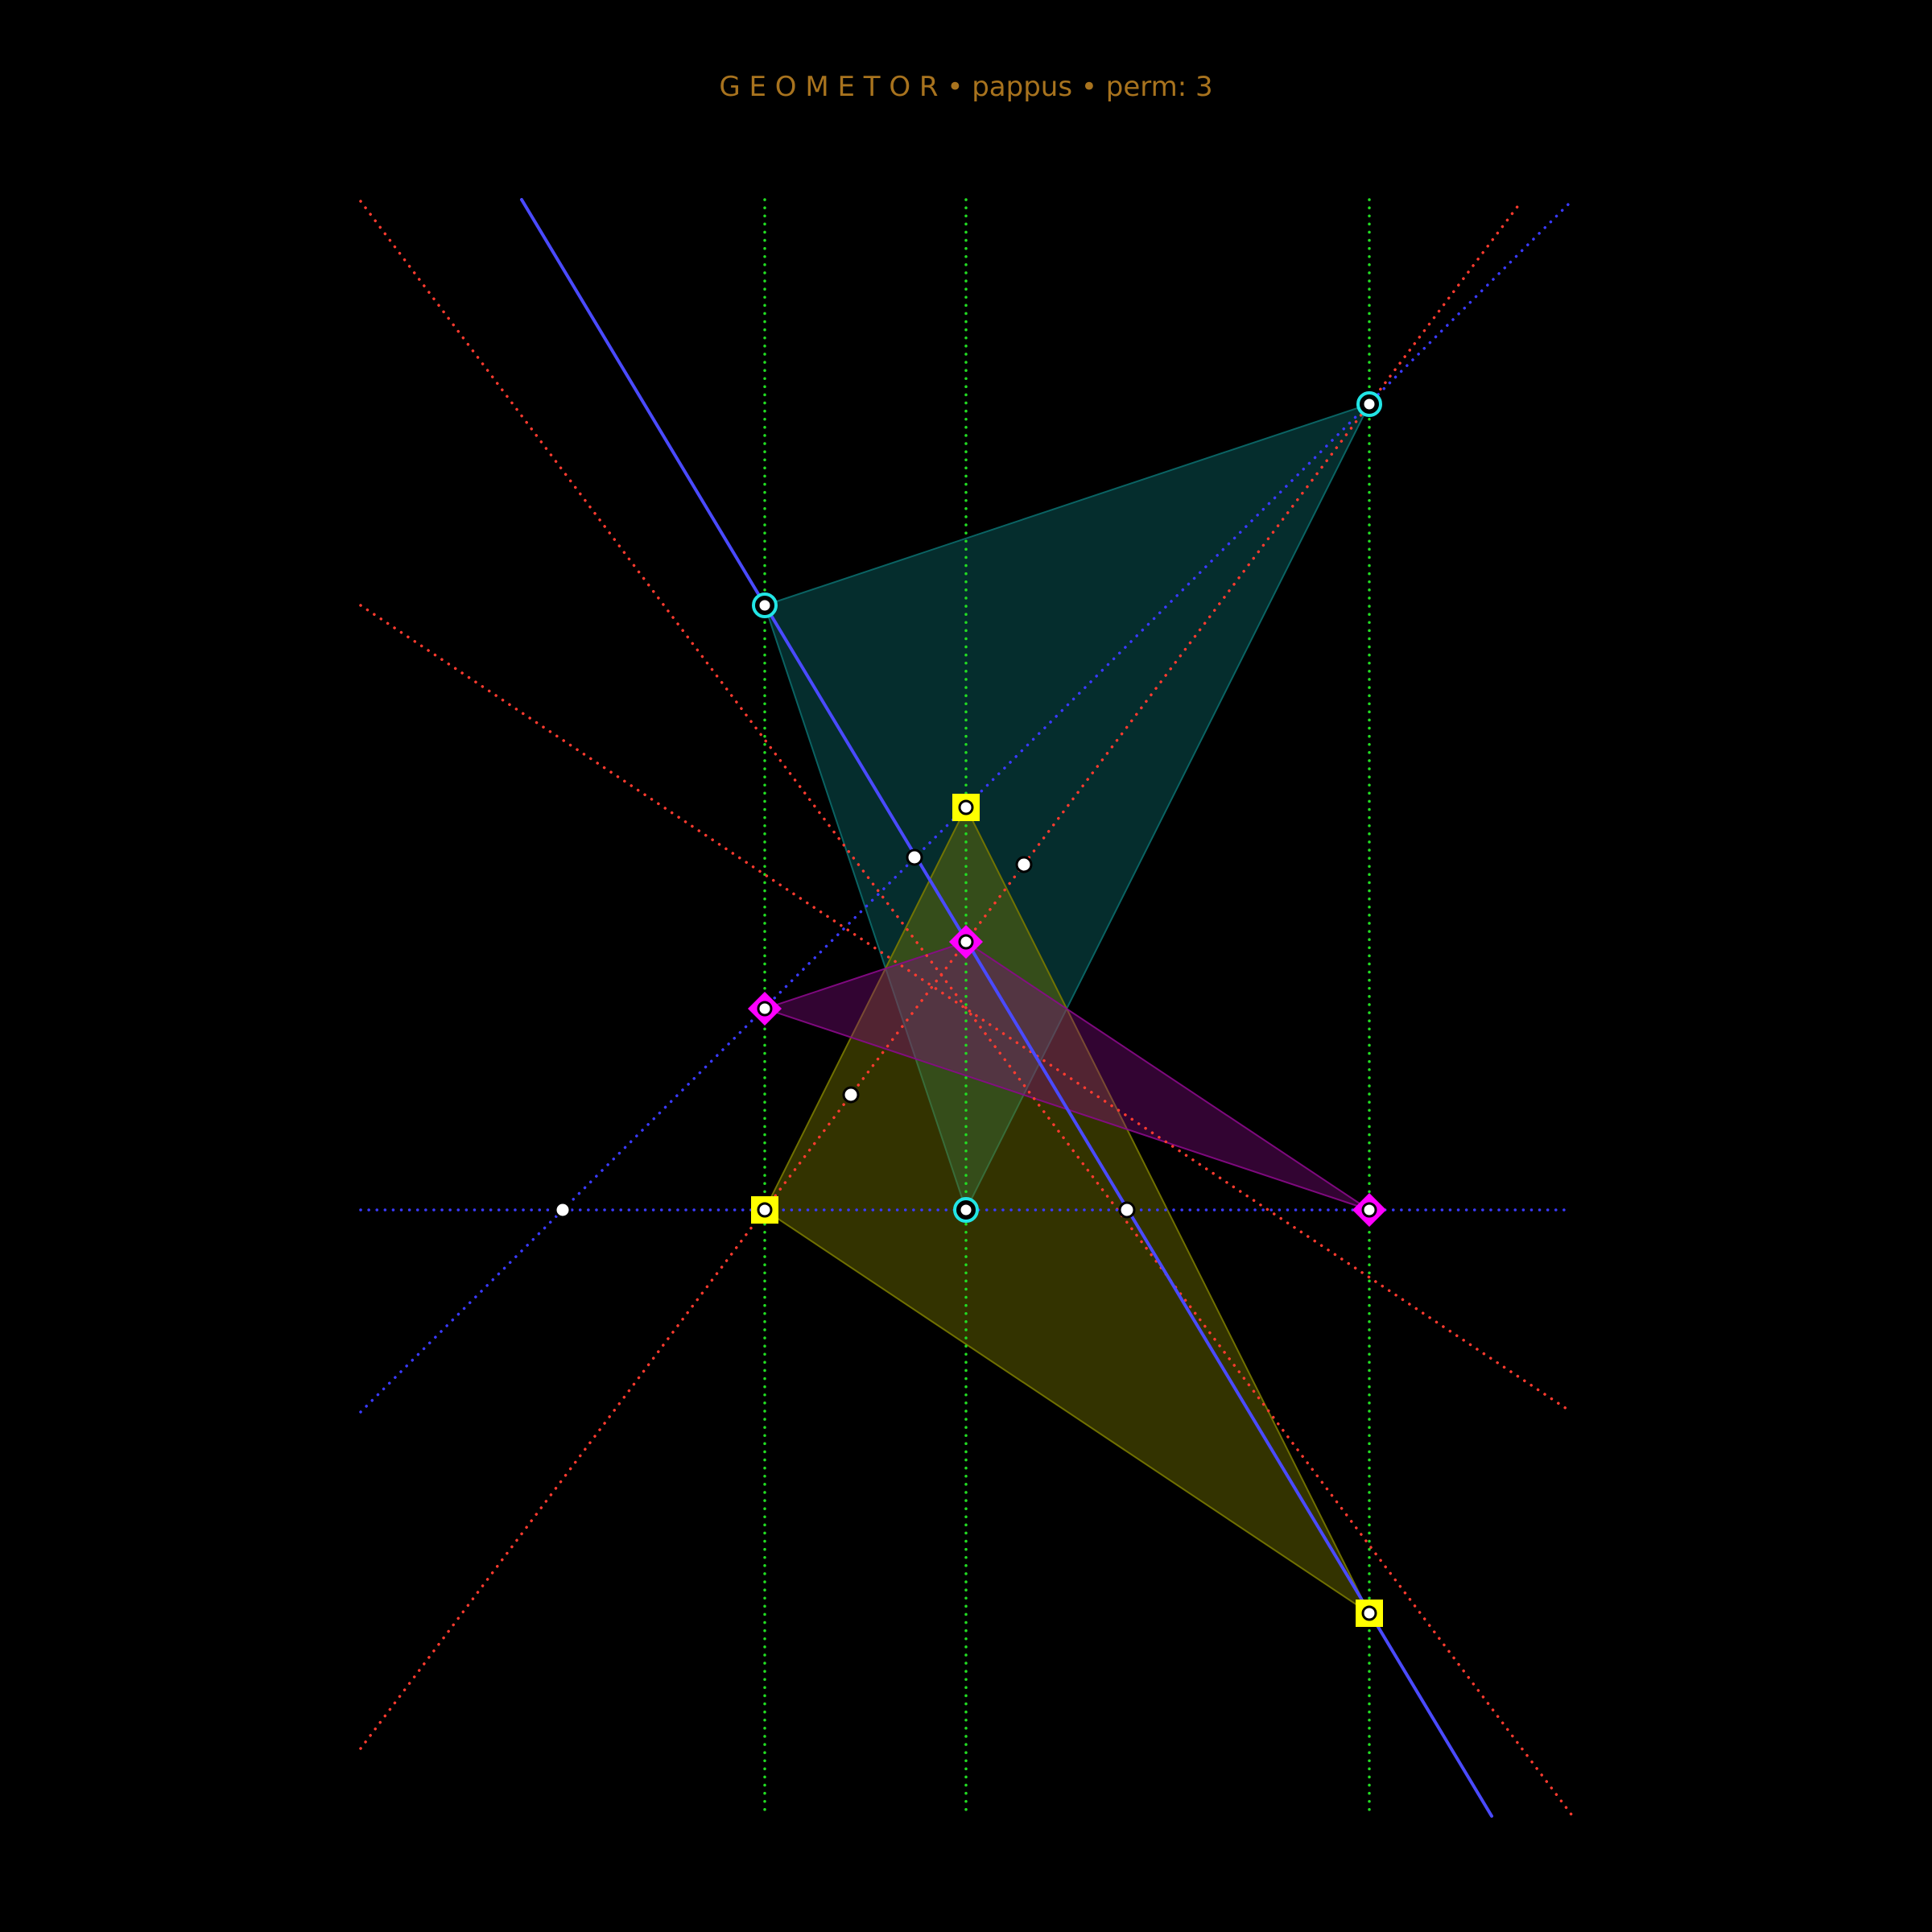 This screenshot has height=1932, width=1932. What do you see at coordinates (765, 1009) in the screenshot?
I see `point-c1` at bounding box center [765, 1009].